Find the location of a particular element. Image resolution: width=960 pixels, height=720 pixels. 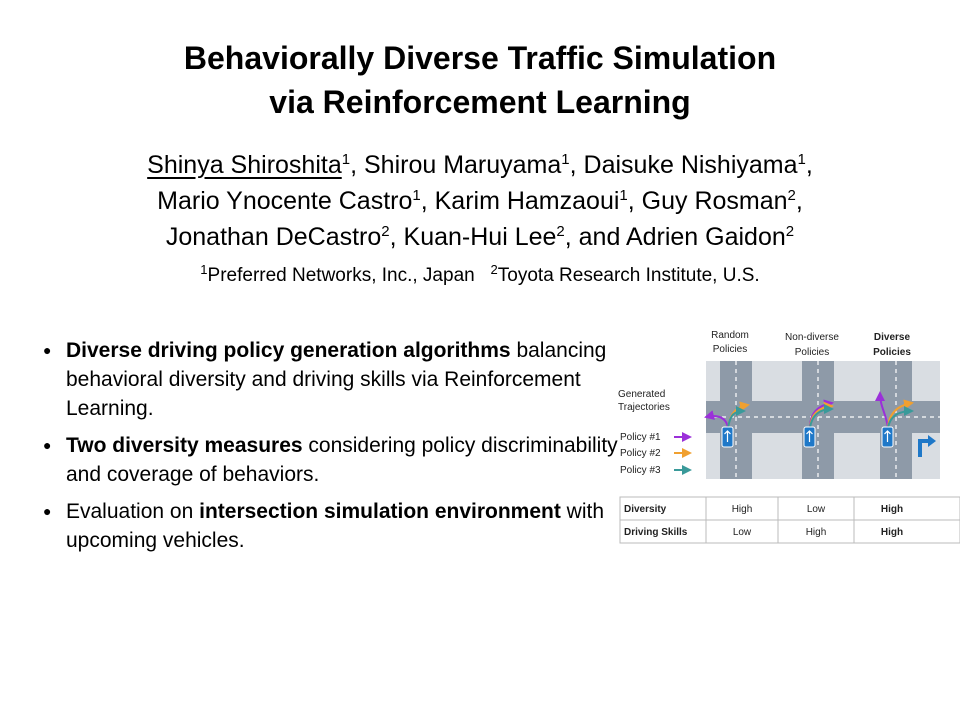

author-name: Shirou Maruyama is located at coordinates (462, 165).